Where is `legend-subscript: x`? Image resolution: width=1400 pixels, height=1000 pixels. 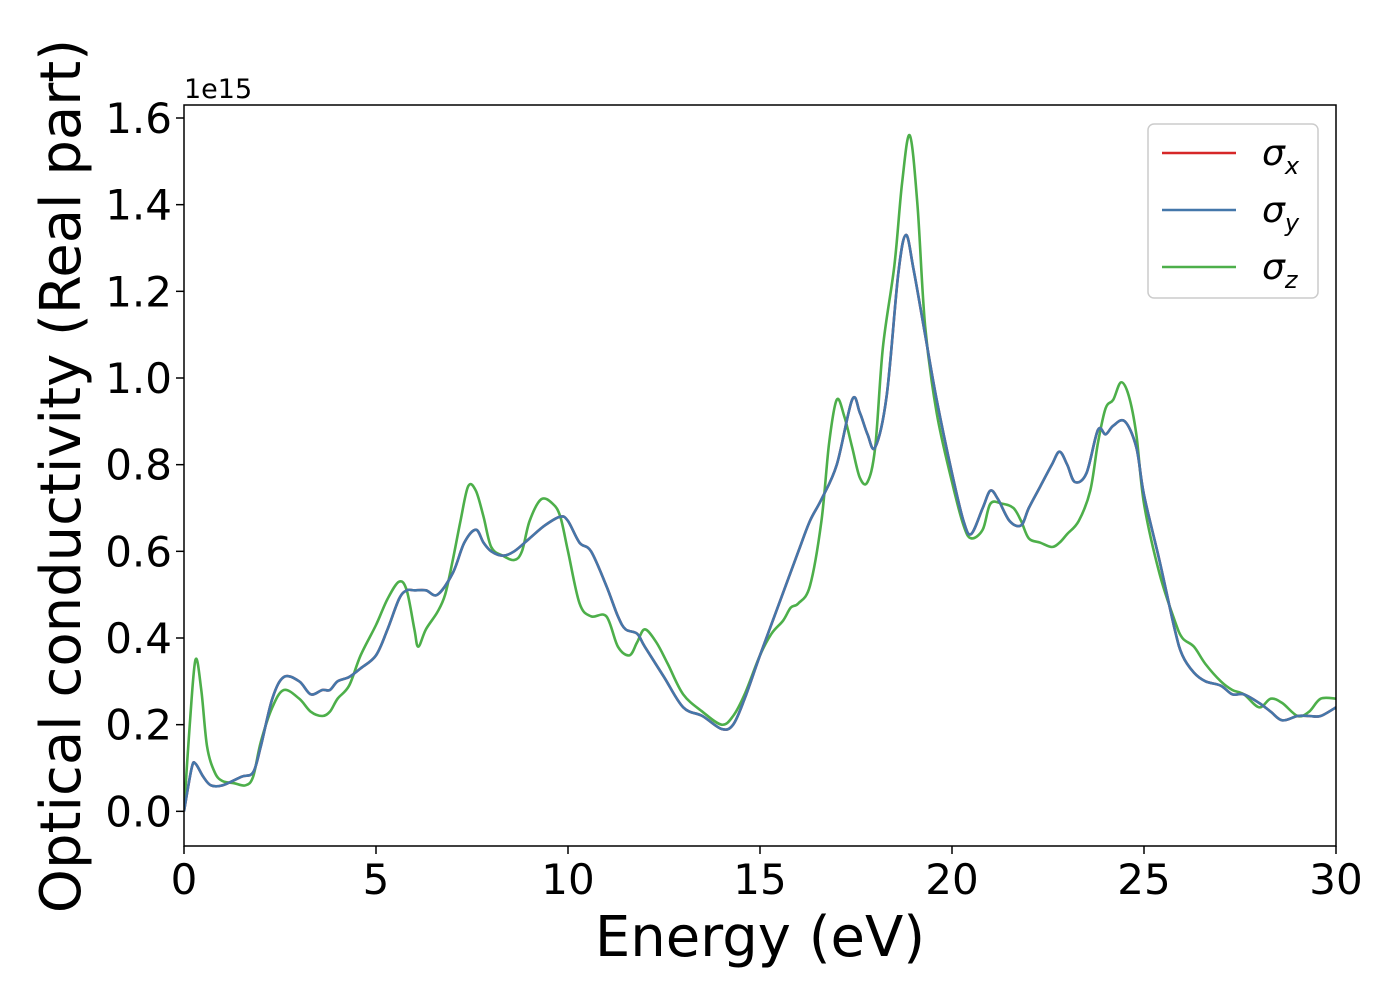
legend-subscript: x is located at coordinates (1292, 166).